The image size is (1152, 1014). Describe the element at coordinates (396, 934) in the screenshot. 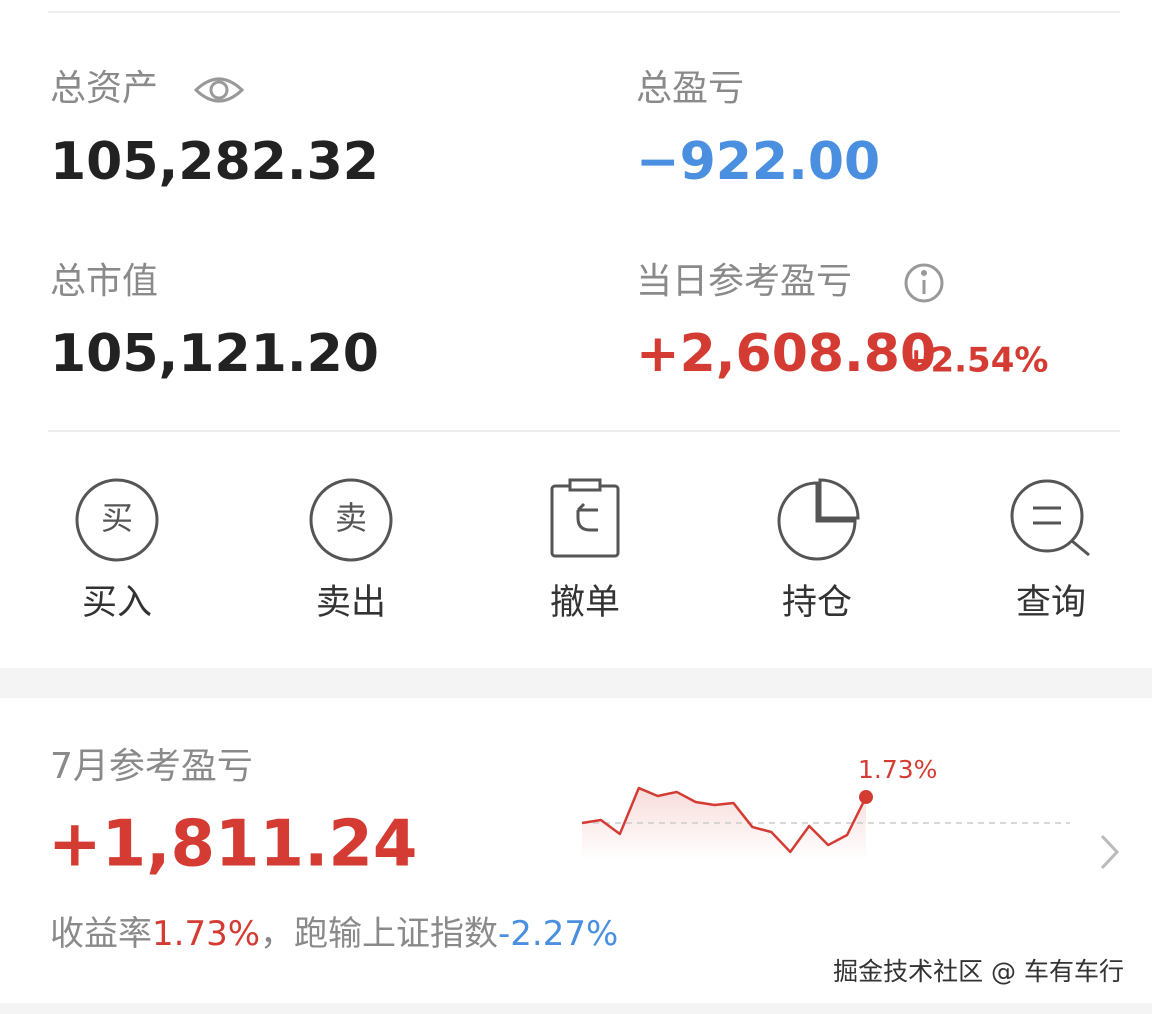

I see `compare-label: 跑输上证指数` at that location.